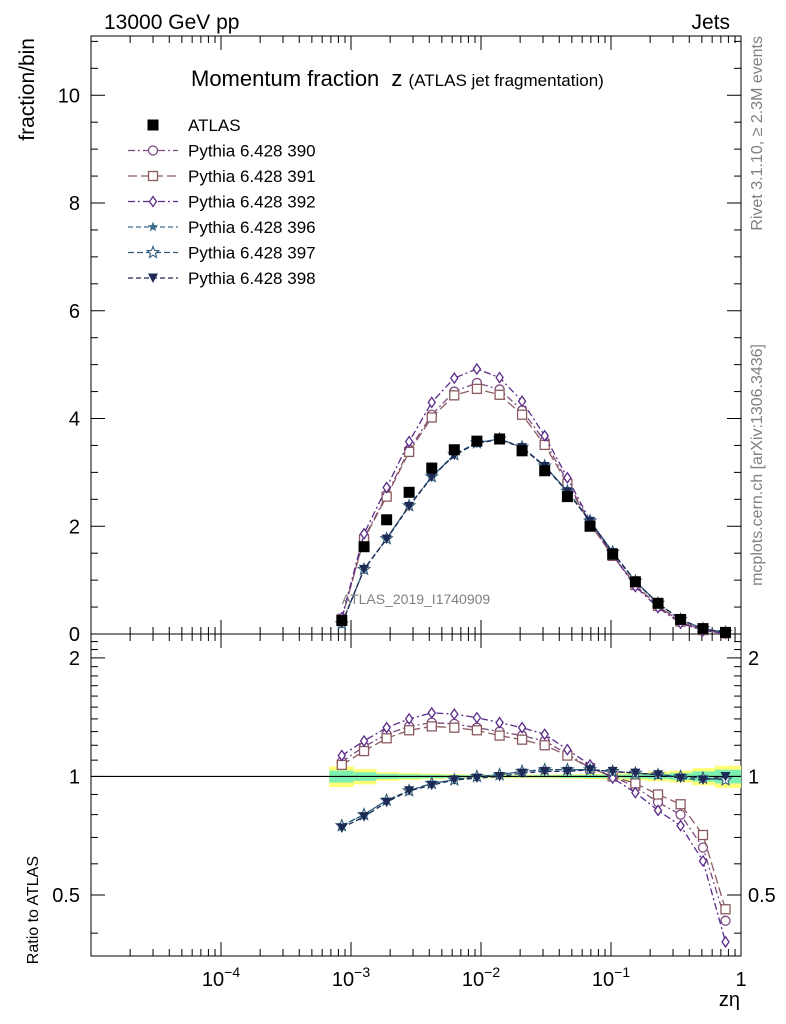 The width and height of the screenshot is (786, 1024). I want to click on x-tick-label: 10⁻², so click(481, 977).